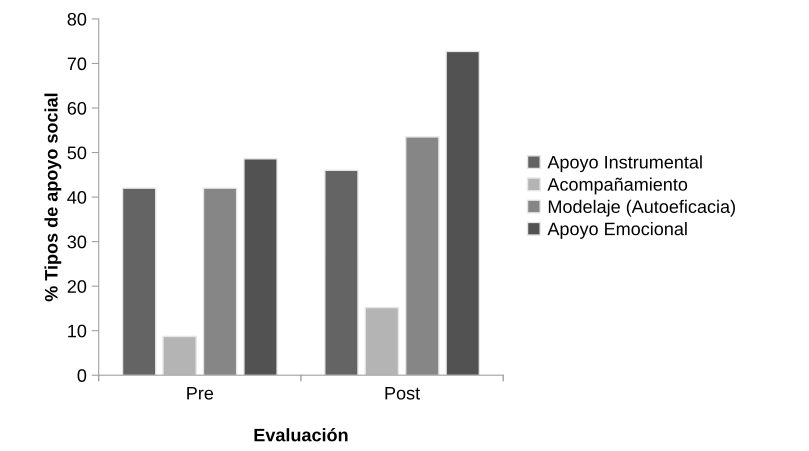 The height and width of the screenshot is (451, 809). Describe the element at coordinates (641, 208) in the screenshot. I see `legend-label: Modelaje (Autoeficacia)` at that location.